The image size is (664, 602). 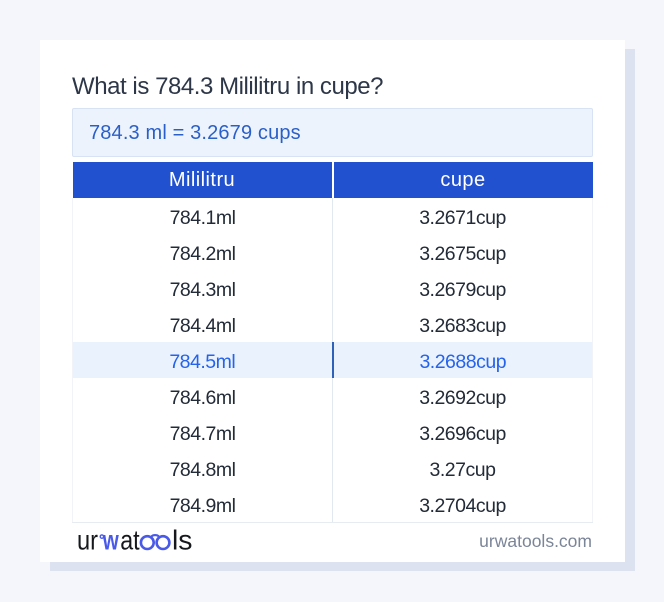 I want to click on svg-text: at, so click(x=130, y=541).